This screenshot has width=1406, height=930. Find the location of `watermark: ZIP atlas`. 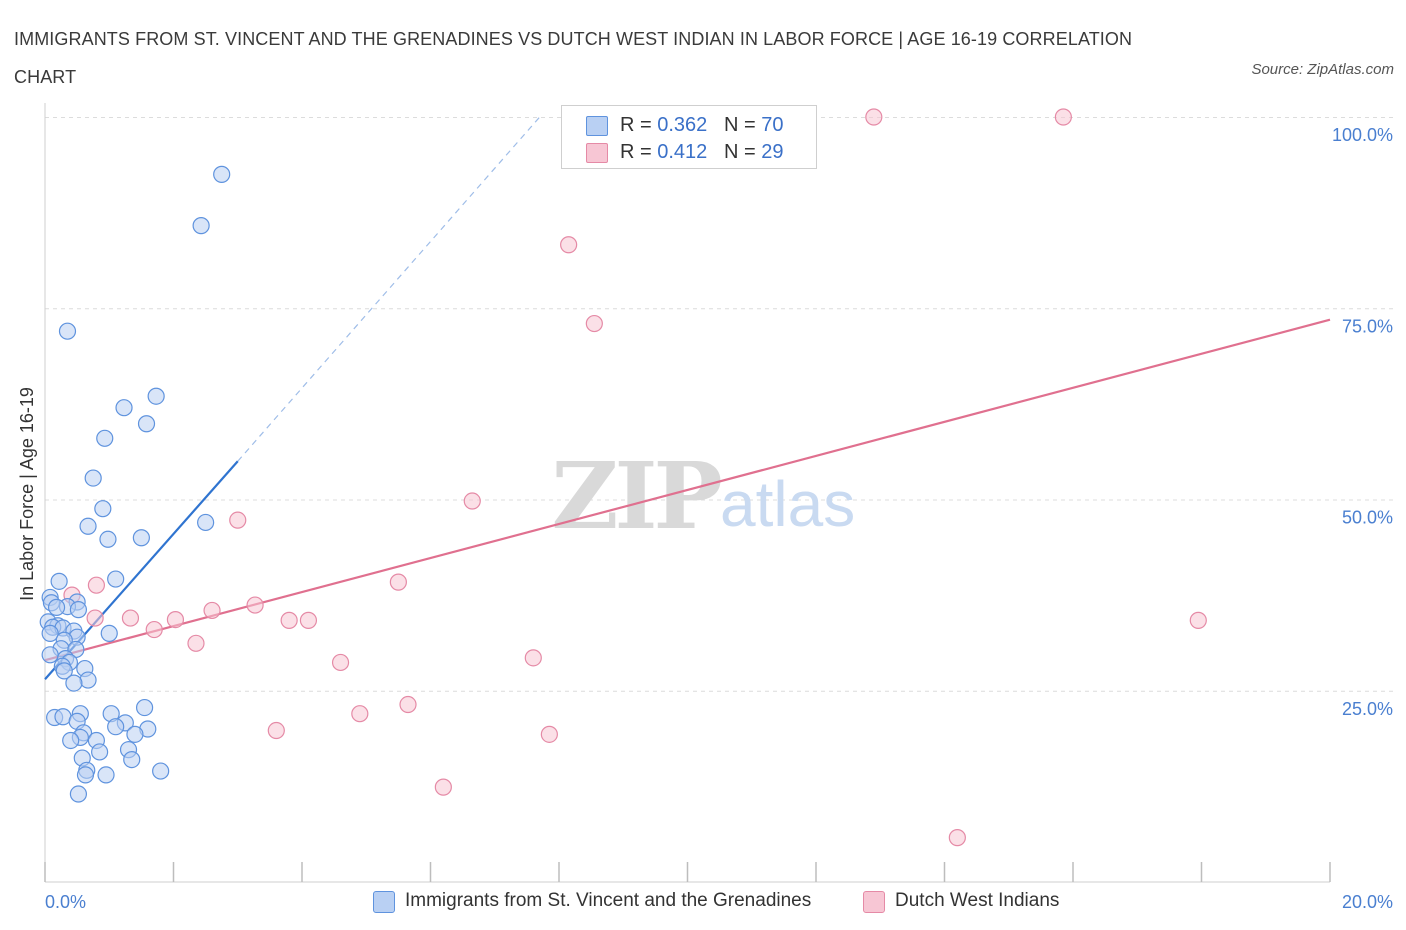

watermark: ZIP atlas is located at coordinates (703, 496).